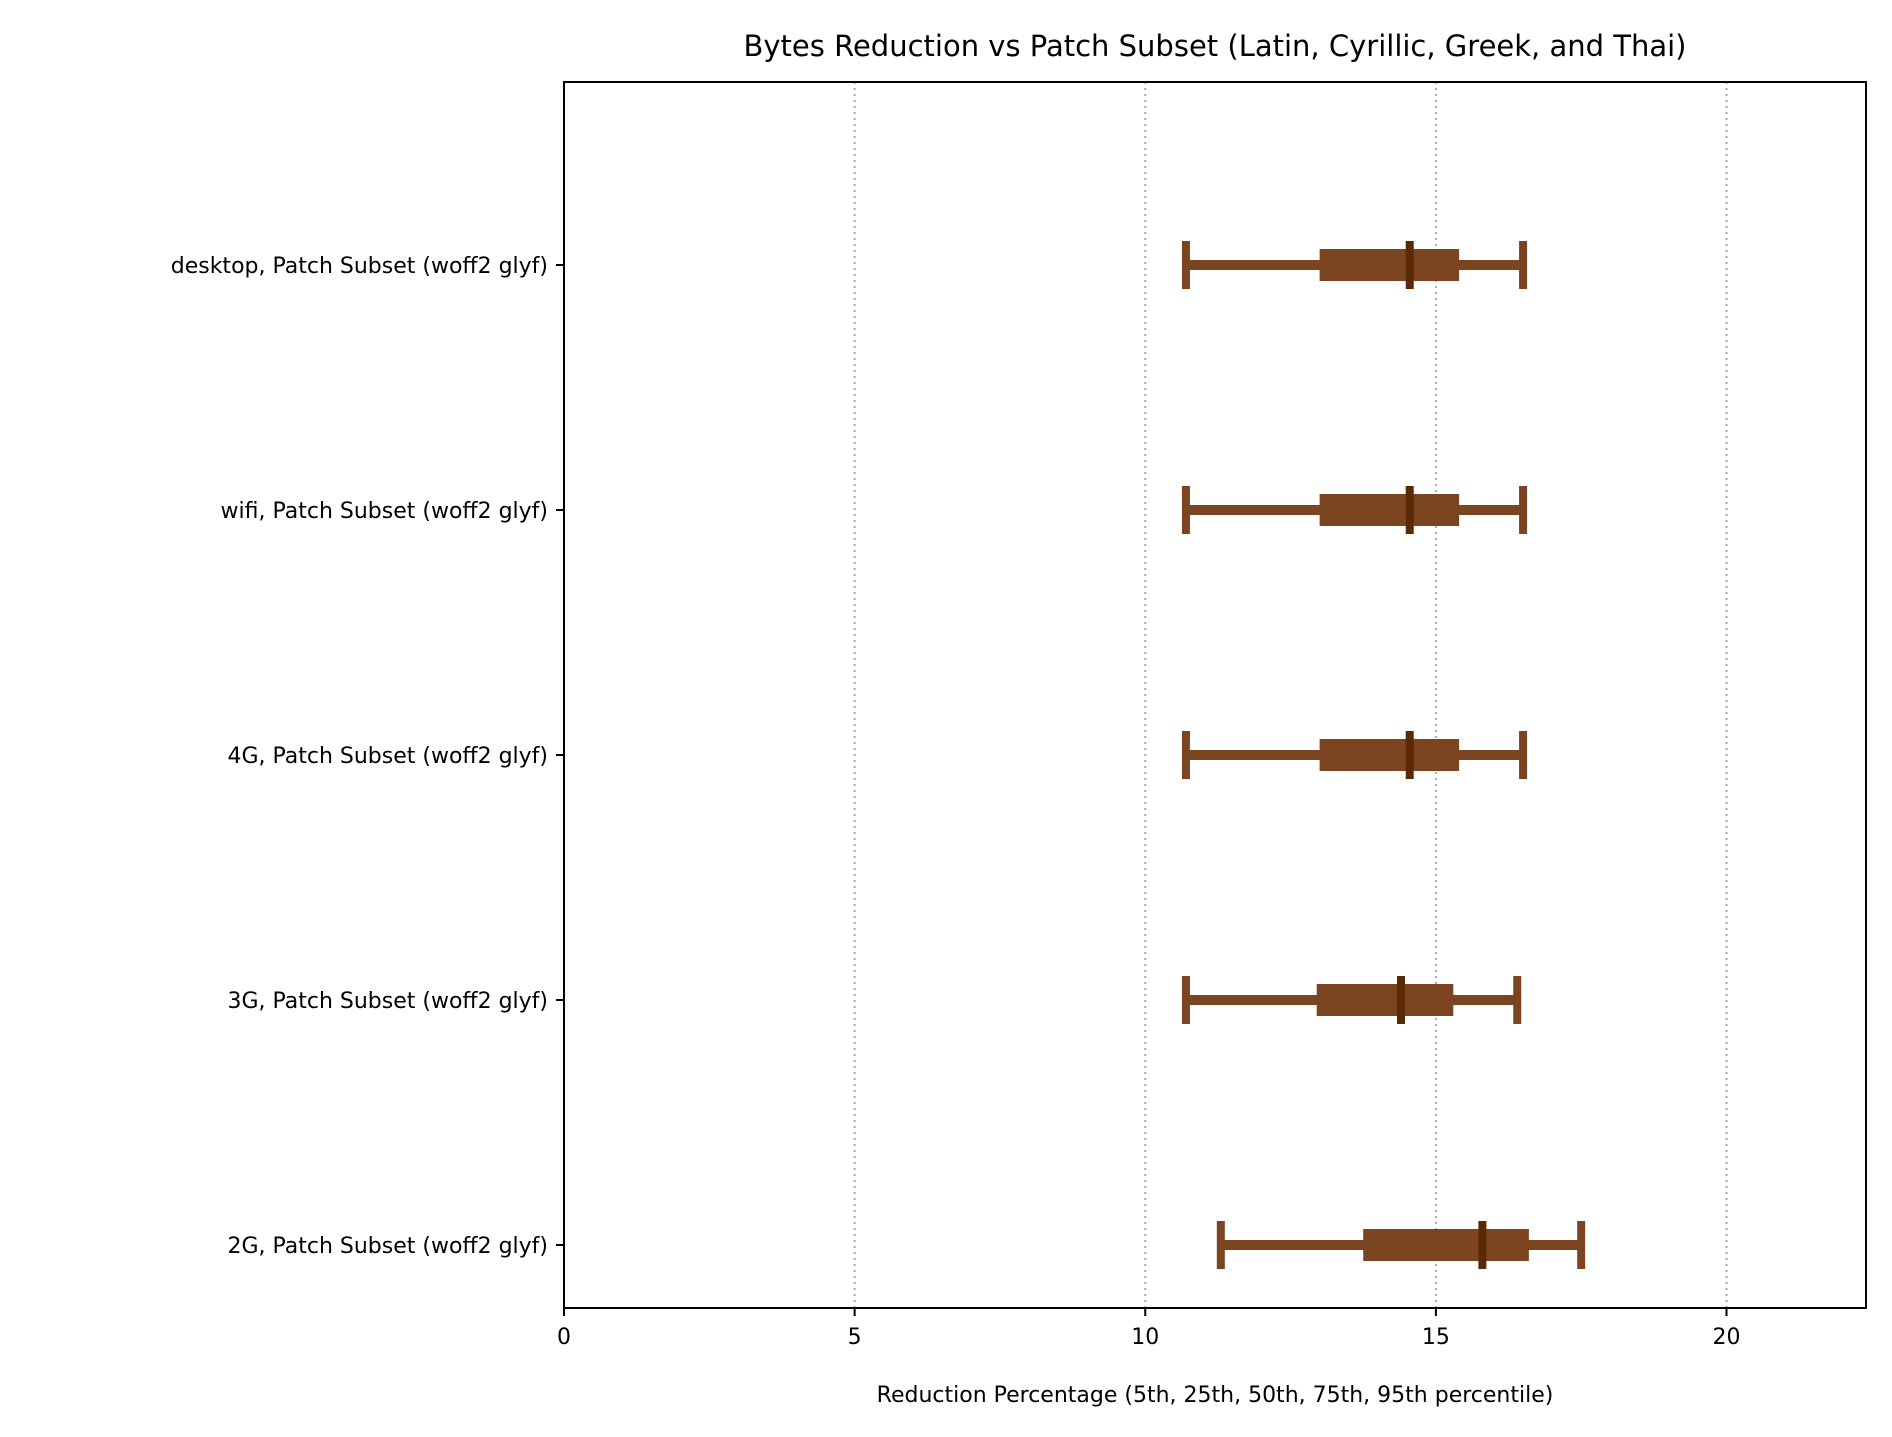 The width and height of the screenshot is (1892, 1437). What do you see at coordinates (387, 756) in the screenshot?
I see `y-tick-label: 4G, Patch Subset (woff2 glyf)` at bounding box center [387, 756].